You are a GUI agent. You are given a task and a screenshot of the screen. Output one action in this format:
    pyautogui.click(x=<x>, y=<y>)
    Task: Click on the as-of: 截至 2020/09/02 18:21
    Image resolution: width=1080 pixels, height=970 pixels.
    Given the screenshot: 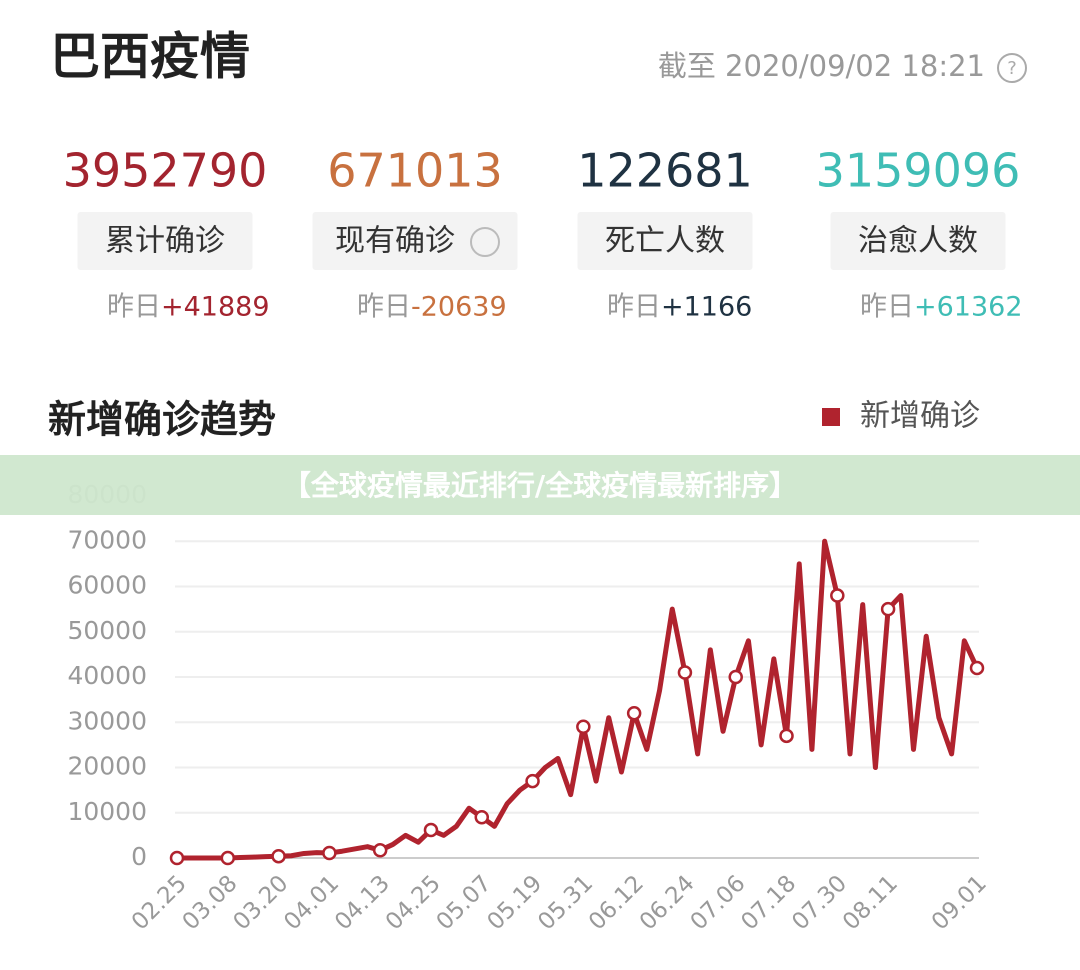 What is the action you would take?
    pyautogui.click(x=821, y=66)
    